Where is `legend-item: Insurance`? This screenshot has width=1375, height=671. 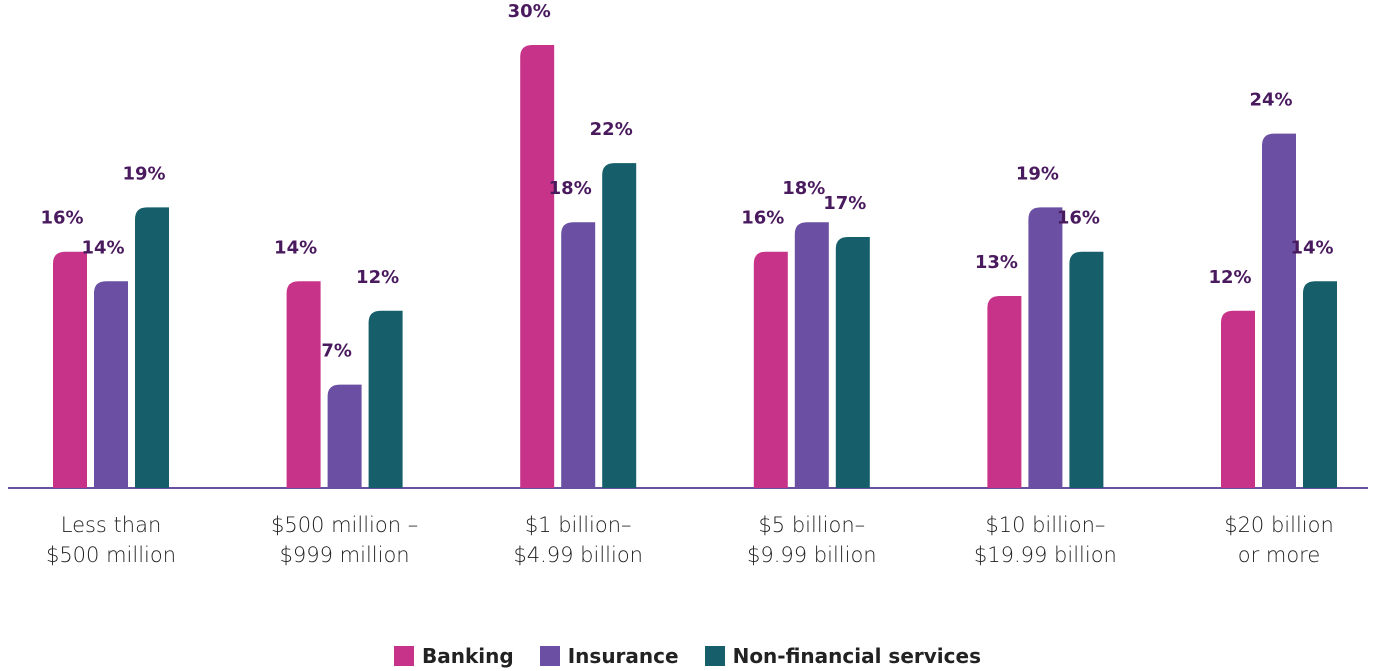 legend-item: Insurance is located at coordinates (609, 656).